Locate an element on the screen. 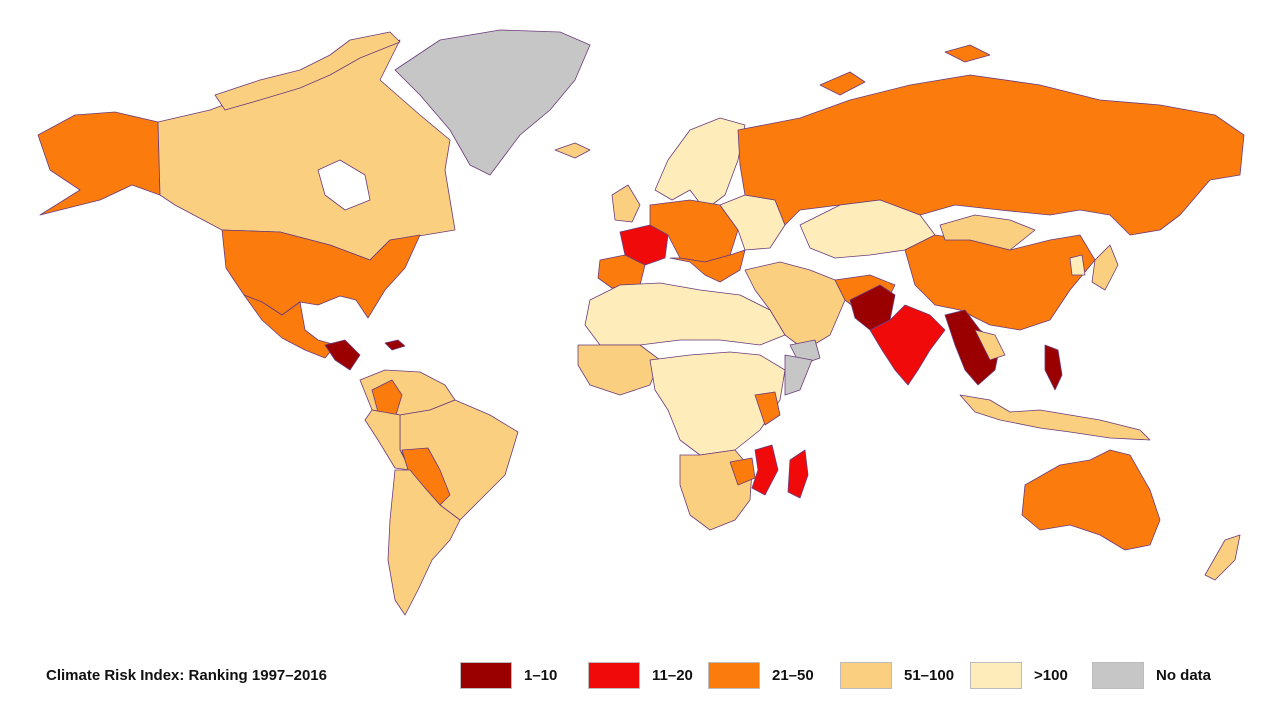 The image size is (1280, 719). region-arctic-islands is located at coordinates (905, 70).